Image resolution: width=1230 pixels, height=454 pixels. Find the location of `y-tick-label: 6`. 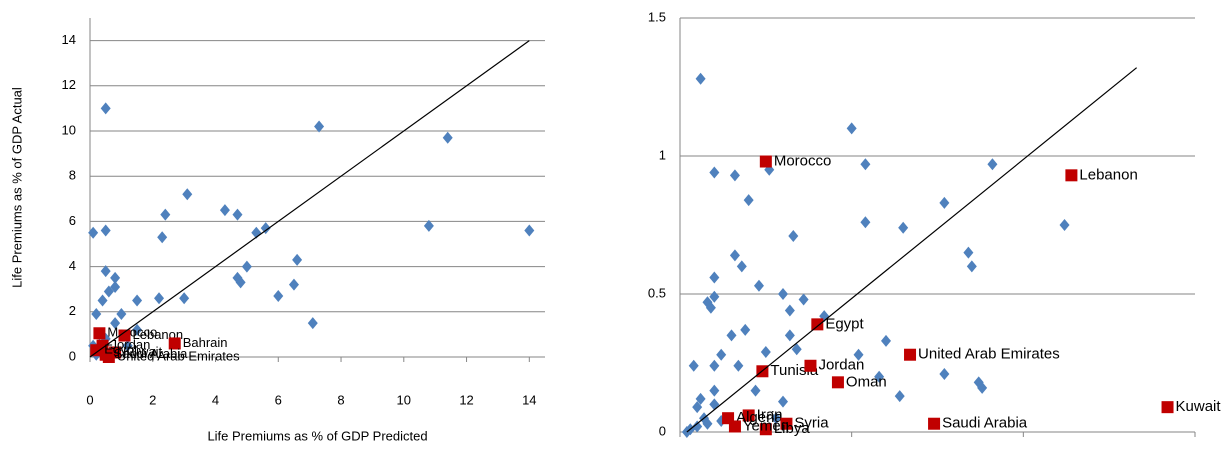

y-tick-label: 6 is located at coordinates (72, 220).